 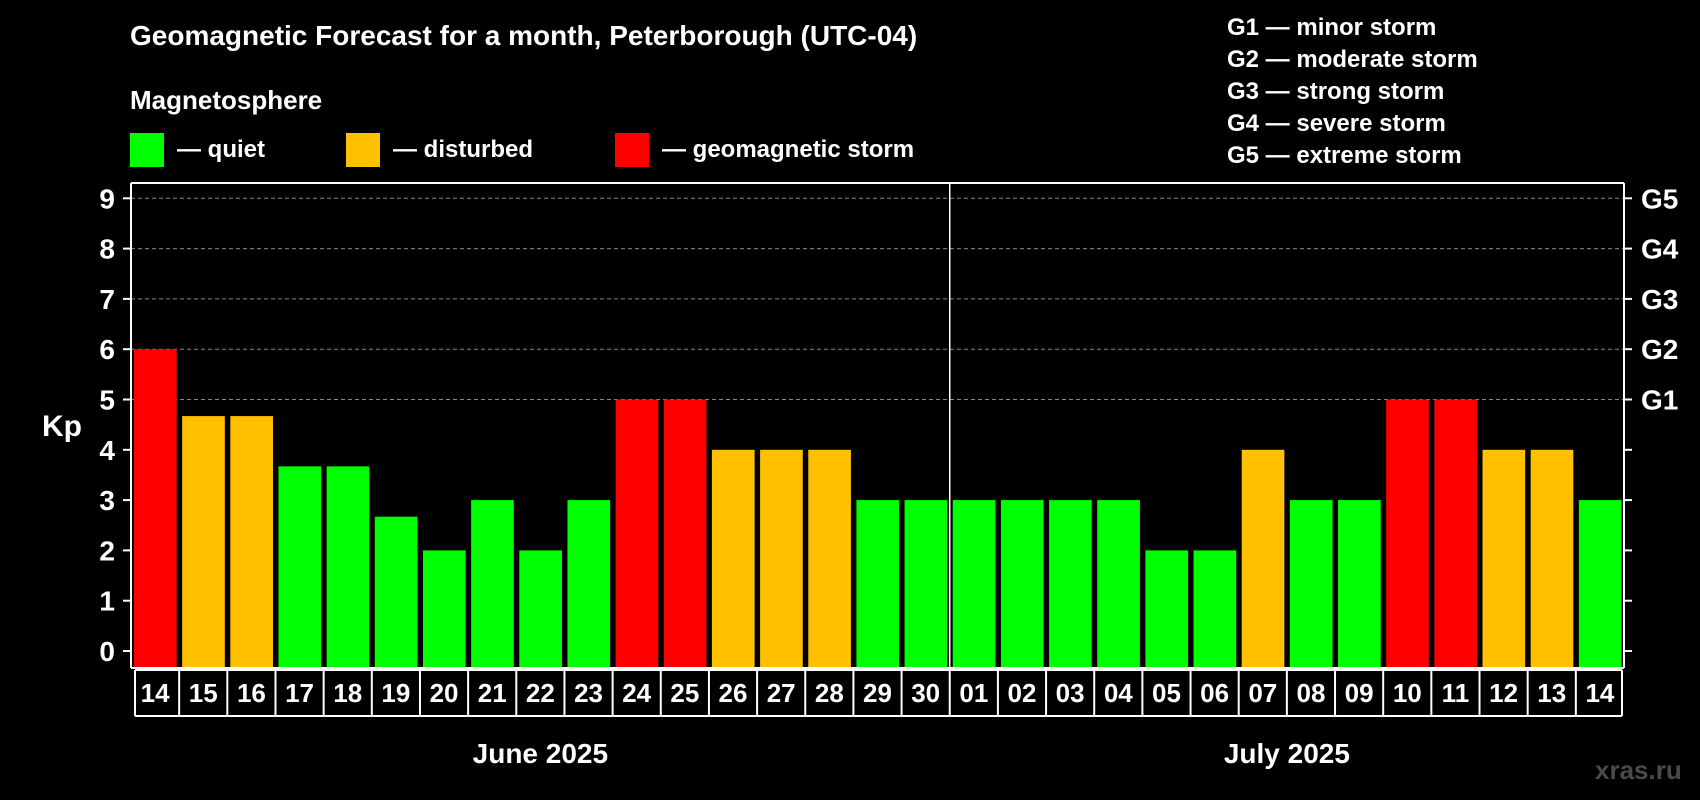 I want to click on y-tick-label-8: 8, so click(x=107, y=249).